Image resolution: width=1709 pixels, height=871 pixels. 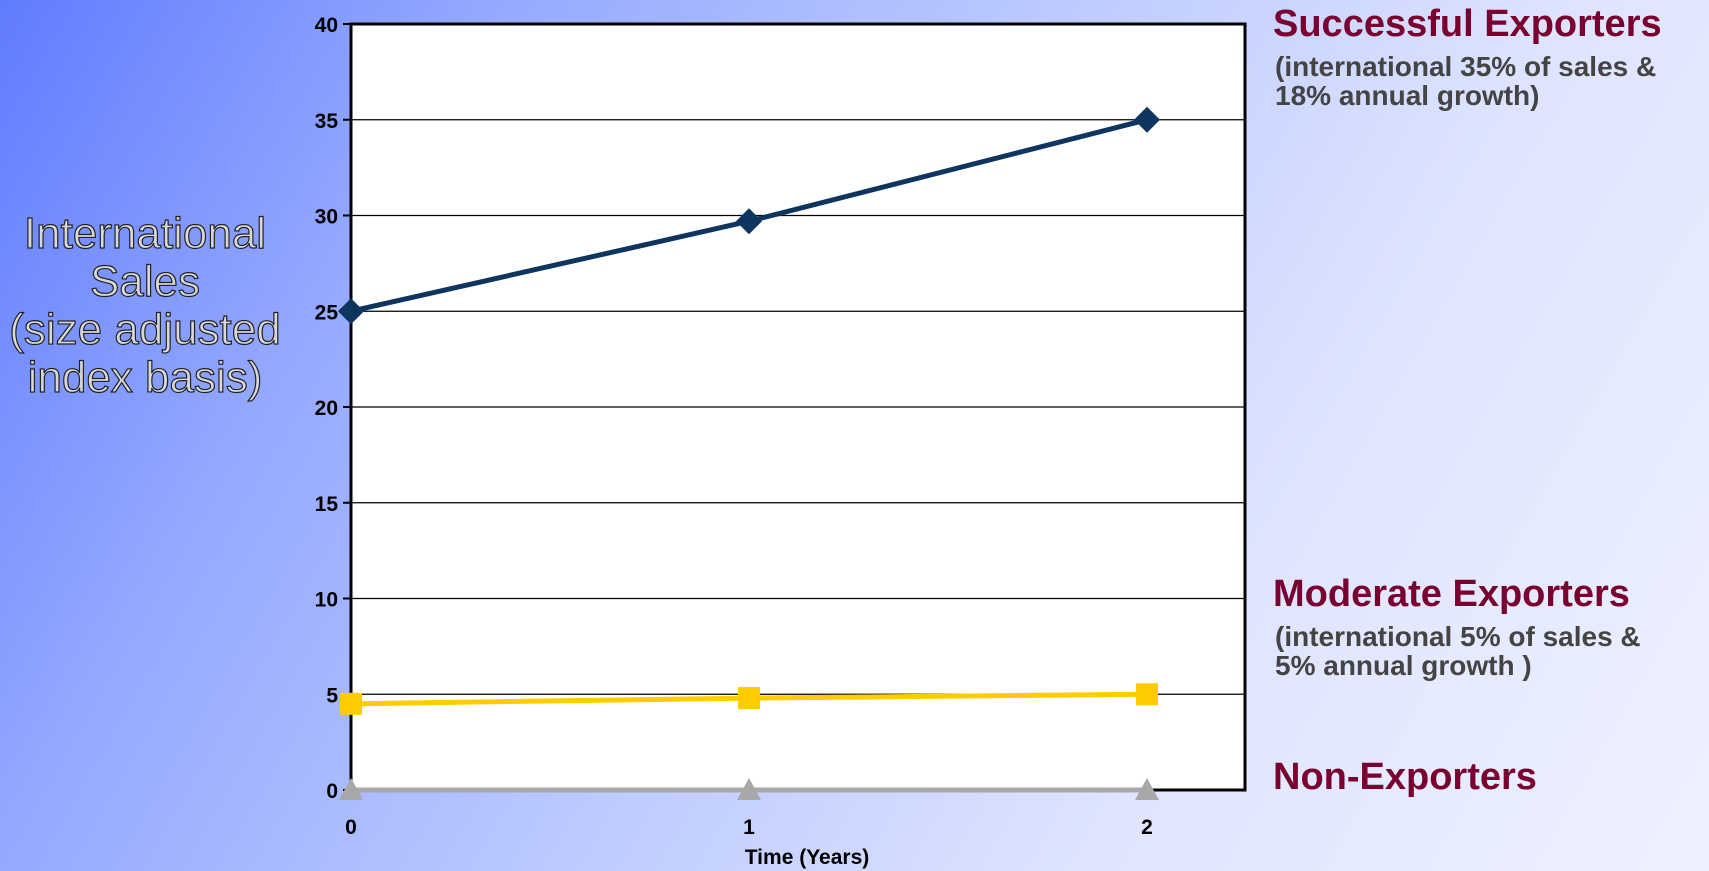 What do you see at coordinates (1467, 24) in the screenshot?
I see `annotation-successful-exporters-title: Successful Exporters` at bounding box center [1467, 24].